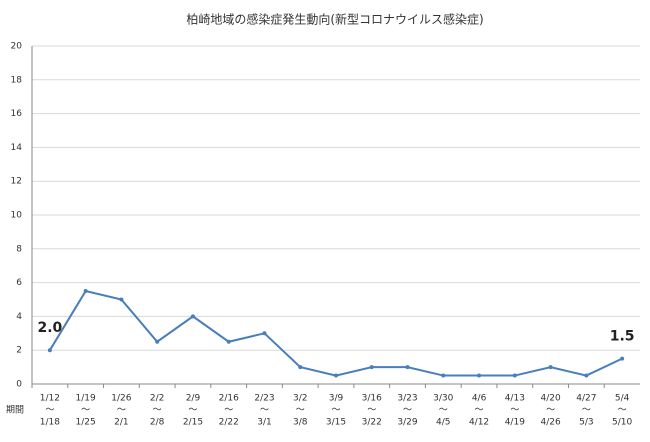 Image resolution: width=650 pixels, height=442 pixels. What do you see at coordinates (300, 423) in the screenshot?
I see `x-tick-label: 3/8` at bounding box center [300, 423].